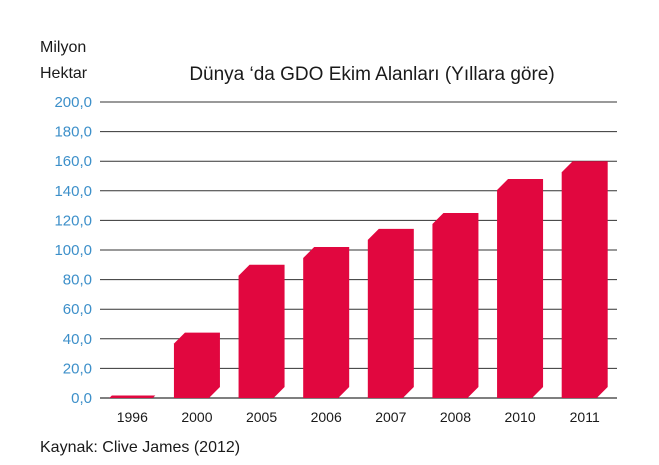 This screenshot has height=465, width=659. I want to click on x-tick-label: 2010, so click(519, 417).